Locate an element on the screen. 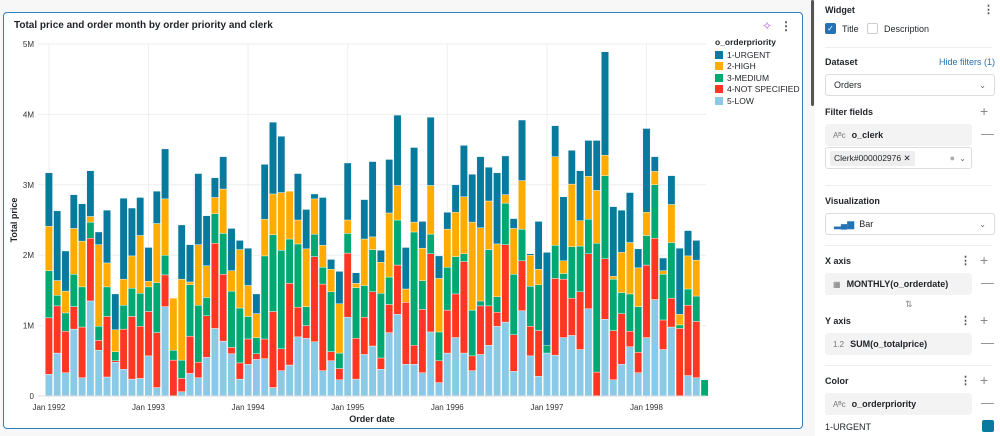 The height and width of the screenshot is (436, 1000). scrollbar is located at coordinates (812, 53).